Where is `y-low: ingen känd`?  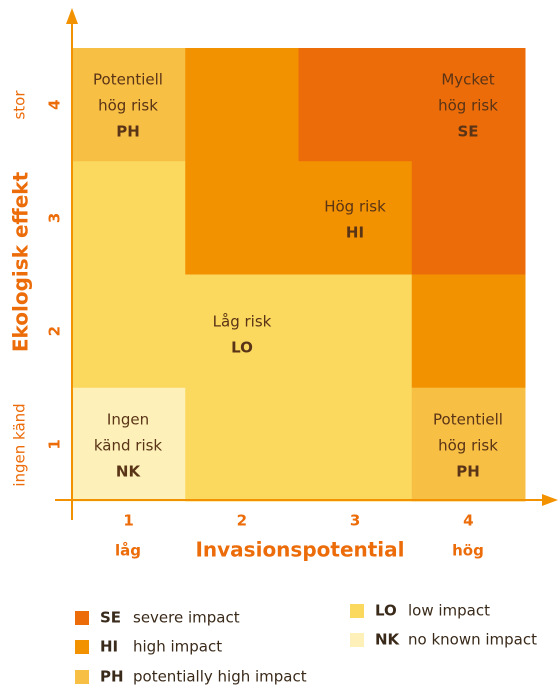
y-low: ingen känd is located at coordinates (20, 444).